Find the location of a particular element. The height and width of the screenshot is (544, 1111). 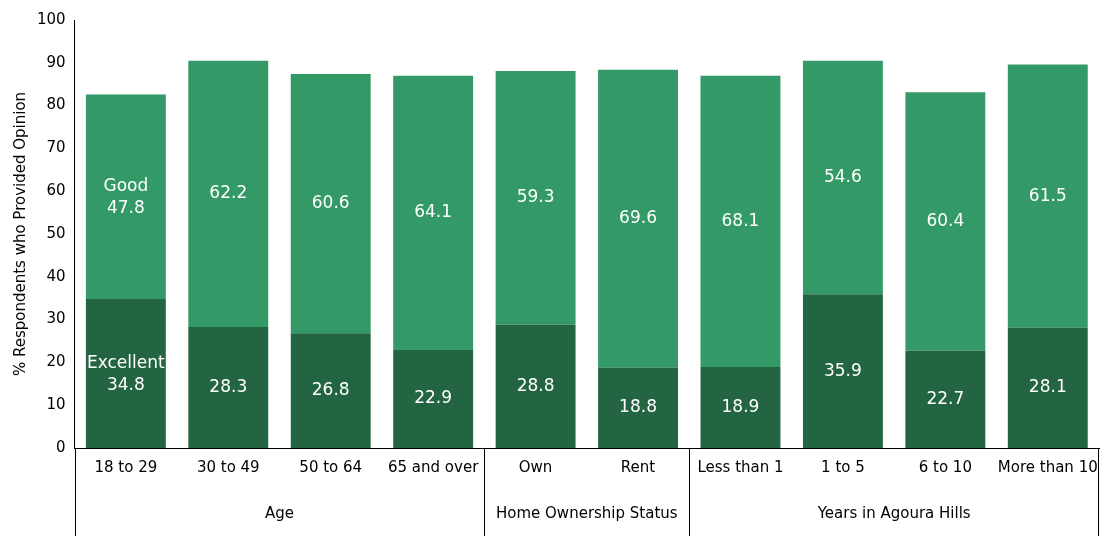

series-label: Excellent is located at coordinates (126, 361).